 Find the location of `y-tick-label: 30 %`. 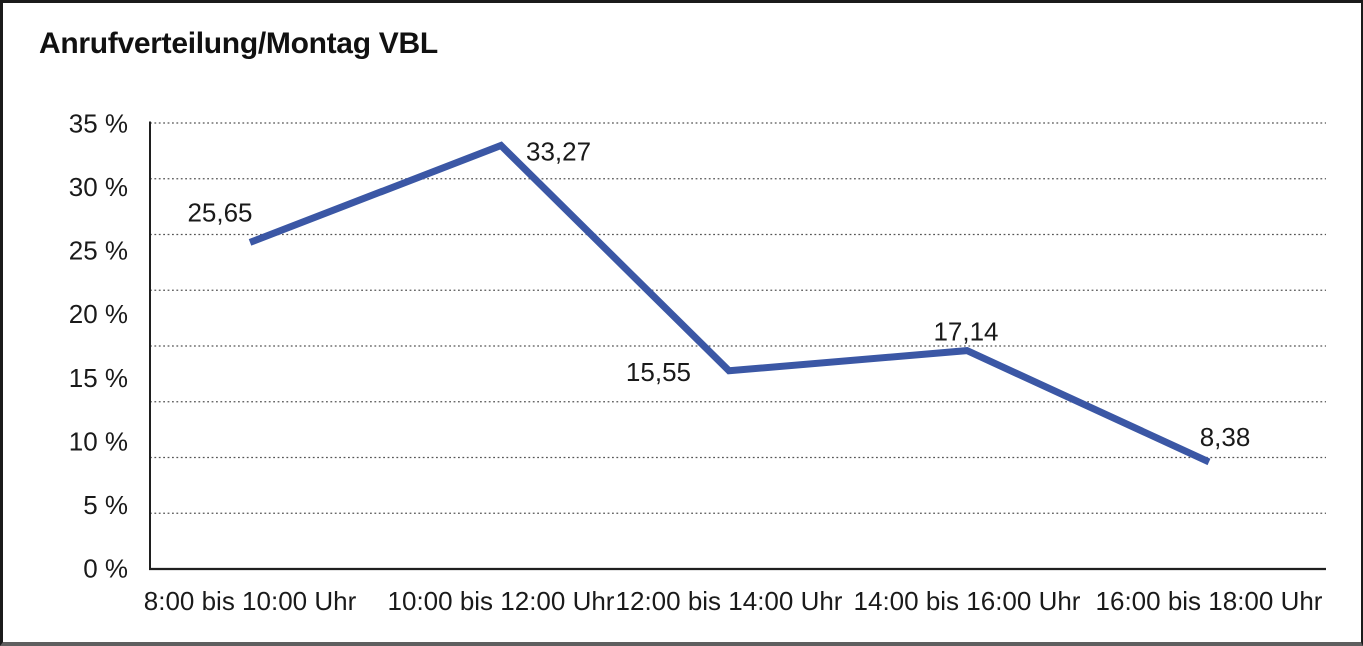

y-tick-label: 30 % is located at coordinates (98, 187).